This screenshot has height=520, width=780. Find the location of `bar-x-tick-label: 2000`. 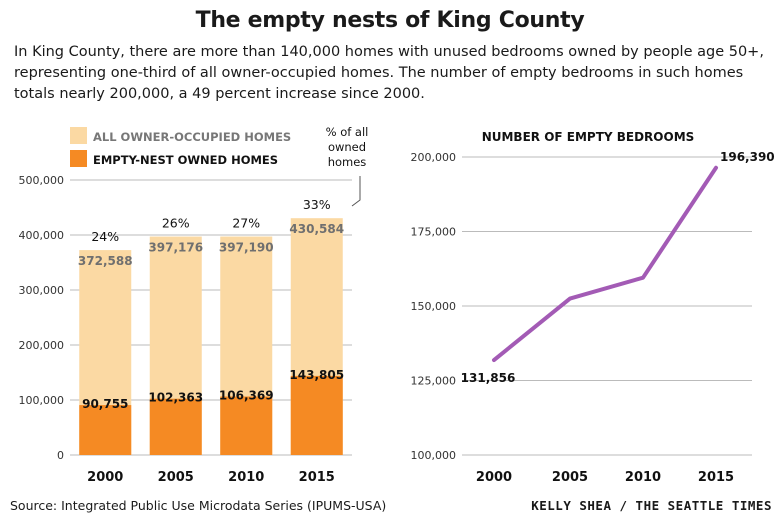

bar-x-tick-label: 2000 is located at coordinates (105, 477).